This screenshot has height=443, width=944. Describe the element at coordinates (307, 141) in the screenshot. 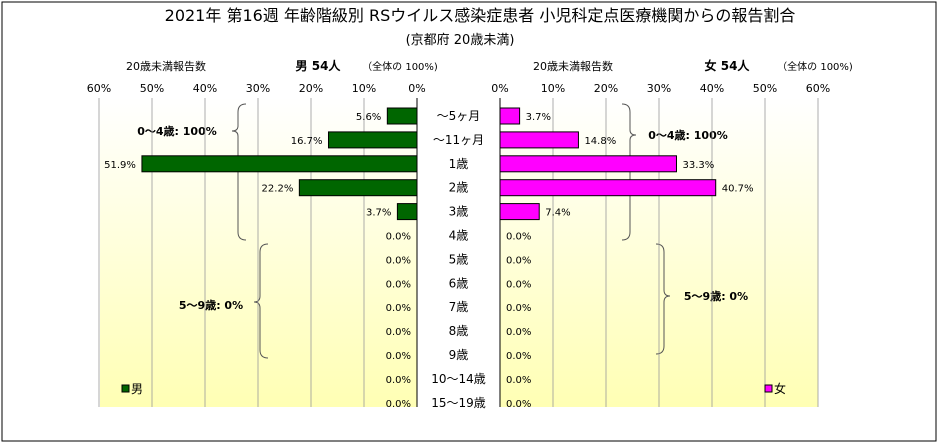

I see `male-data-label: 16.7%` at that location.